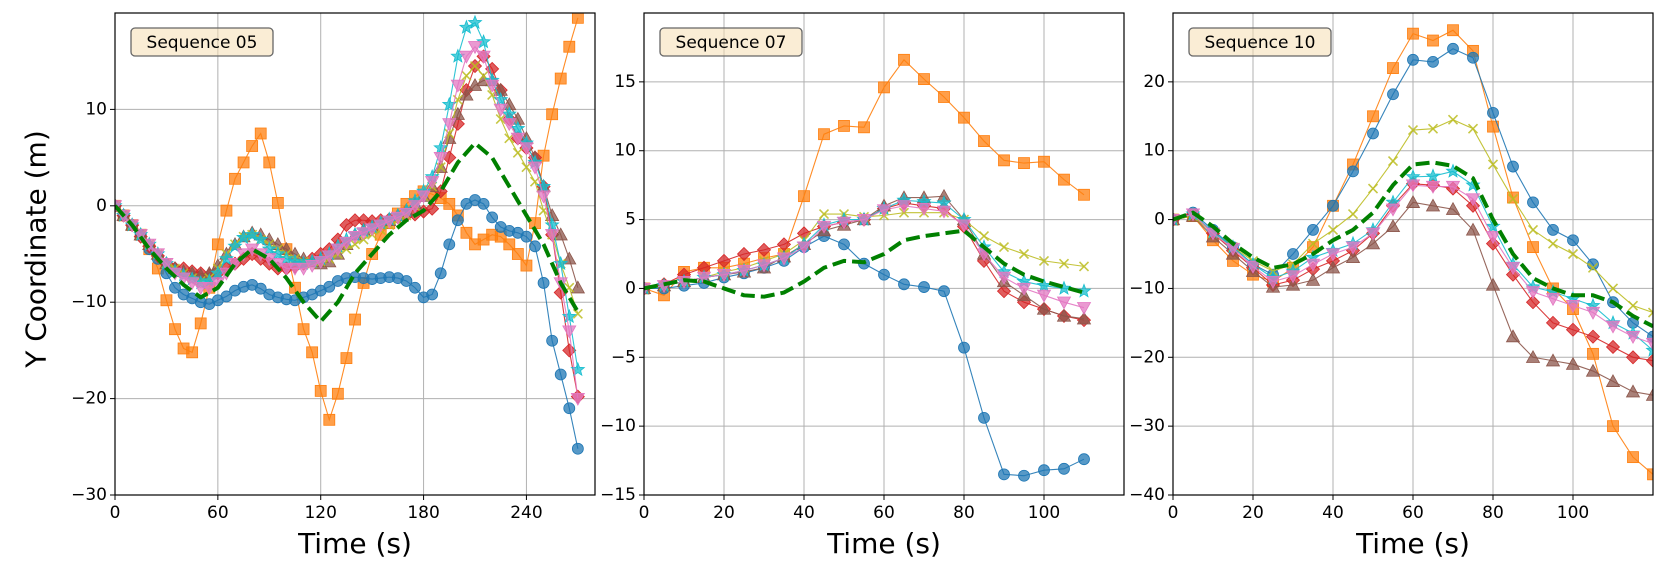 The width and height of the screenshot is (1661, 572). Describe the element at coordinates (618, 495) in the screenshot. I see `y-tick-label-minus15: −15` at that location.